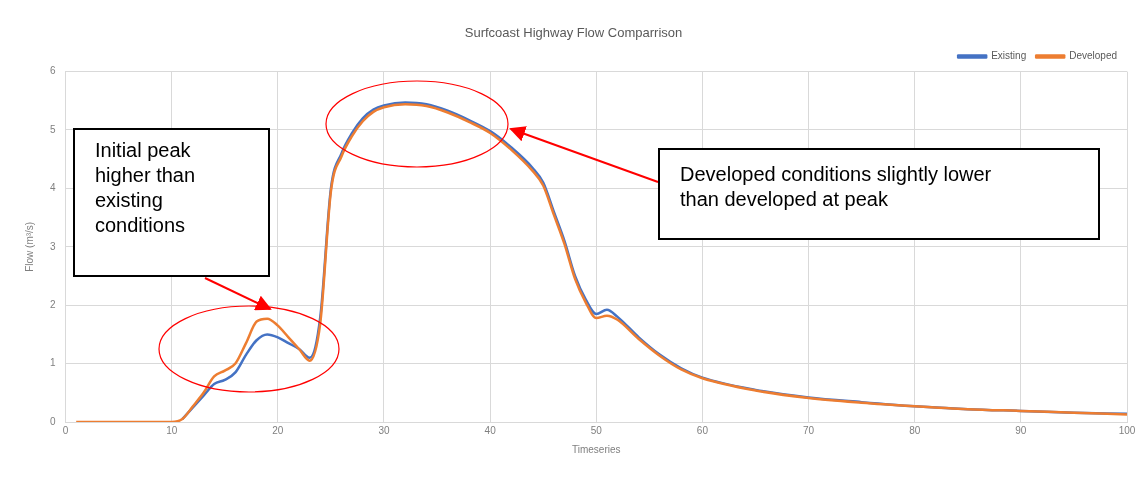 Image resolution: width=1144 pixels, height=502 pixels. I want to click on y-tick-label: 1, so click(53, 363).